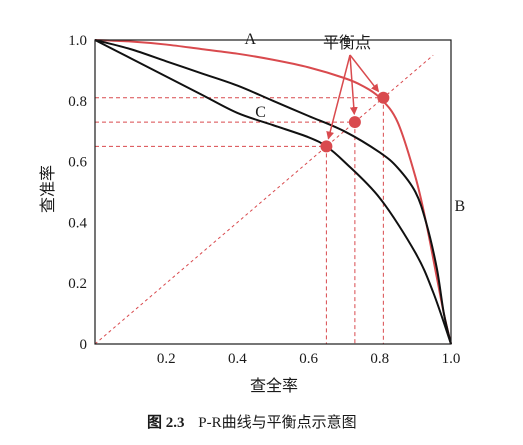 This screenshot has height=445, width=523. Describe the element at coordinates (166, 422) in the screenshot. I see `caption-label: 图 2.3` at that location.